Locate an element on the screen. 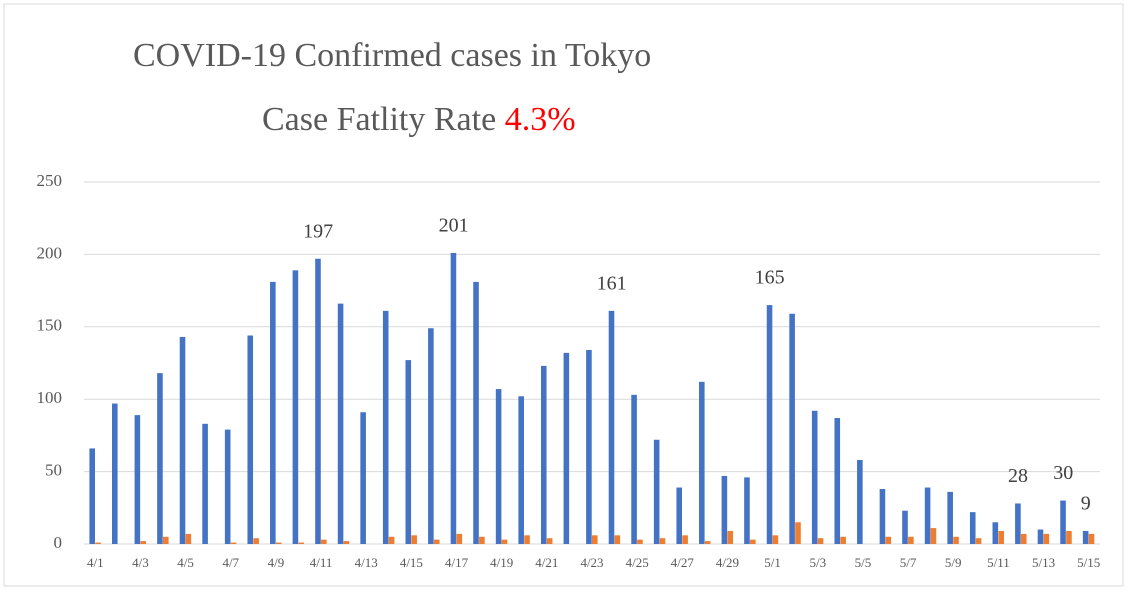  x-tick-label: 4/13 is located at coordinates (366, 562).